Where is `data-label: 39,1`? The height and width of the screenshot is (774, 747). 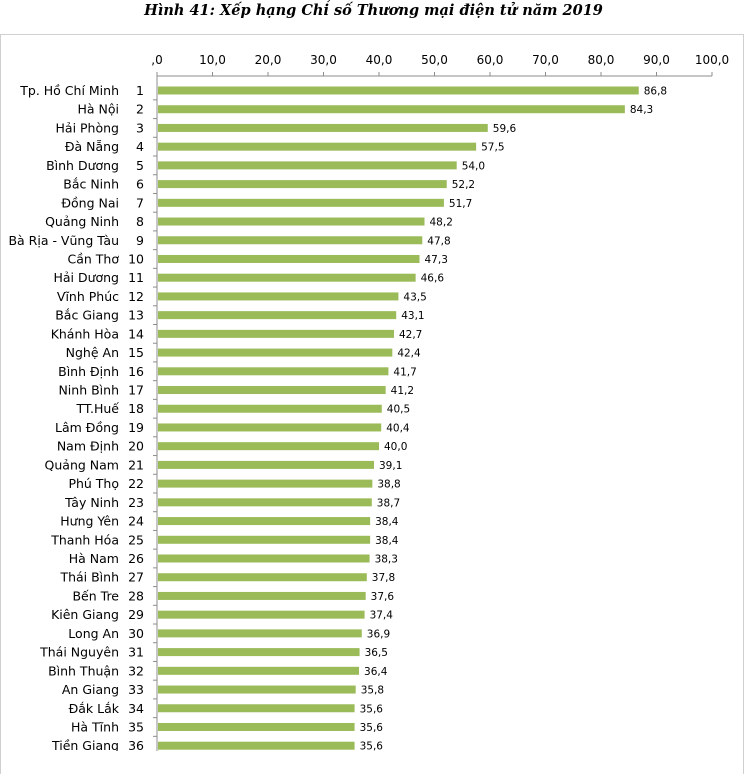
data-label: 39,1 is located at coordinates (390, 466).